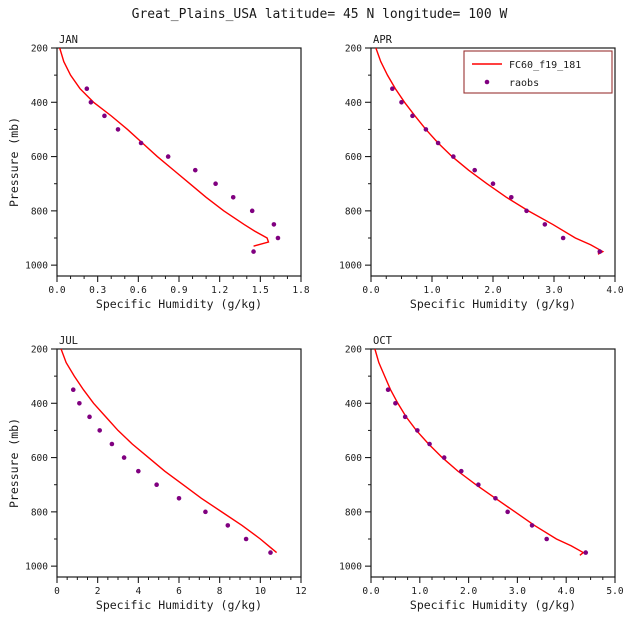 The height and width of the screenshot is (641, 639). I want to click on panel-label: JUL, so click(68, 341).